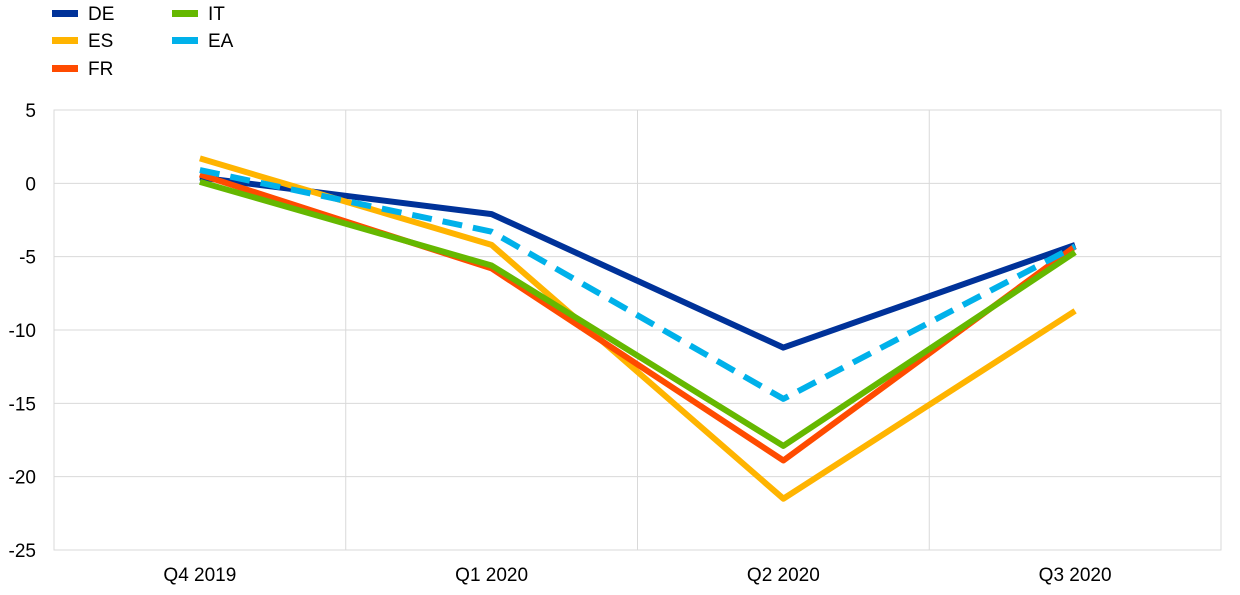 This screenshot has height=595, width=1240. I want to click on x-tick-label: Q4 2019, so click(199, 575).